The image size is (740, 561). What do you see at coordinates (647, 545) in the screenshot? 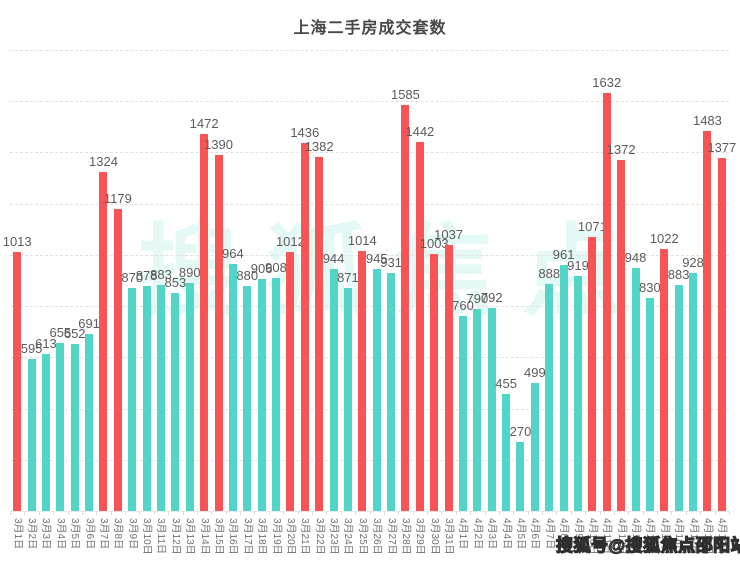
I see `source-watermark-text: 搜狐号@搜狐焦点邵阳站` at bounding box center [647, 545].